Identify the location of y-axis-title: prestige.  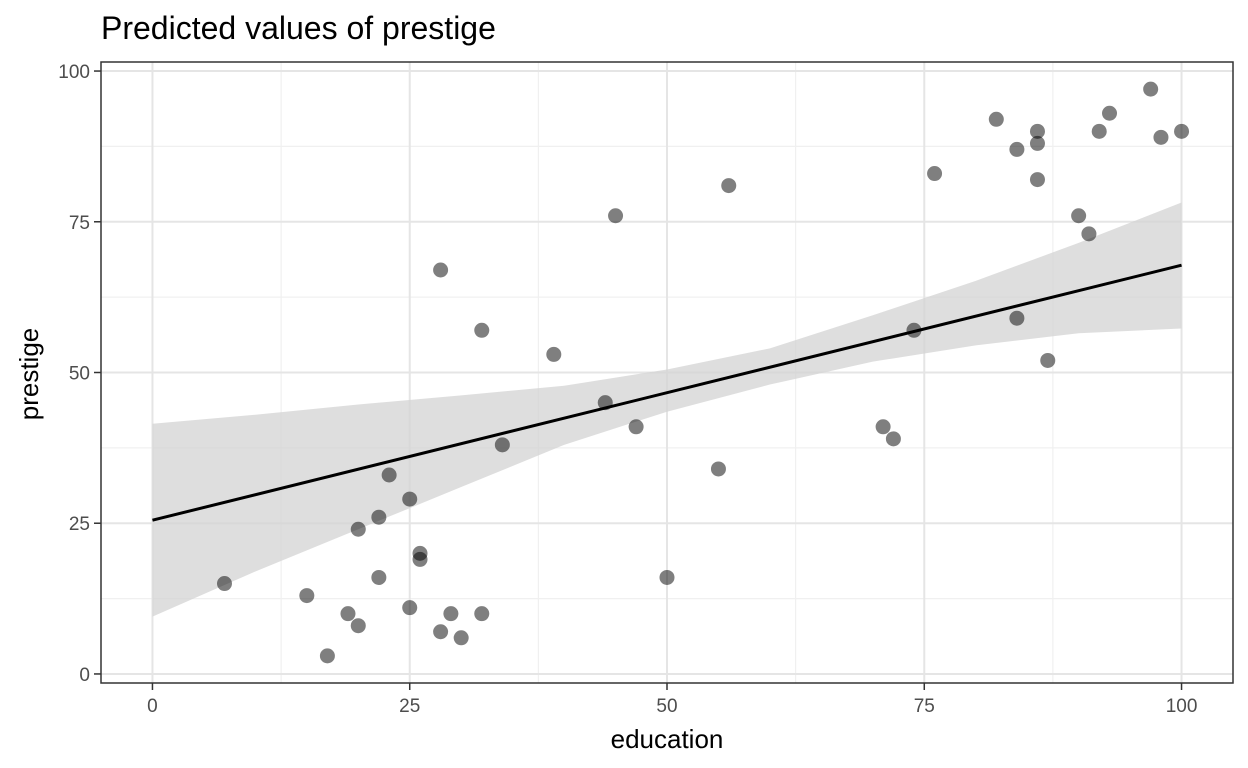
(29, 374).